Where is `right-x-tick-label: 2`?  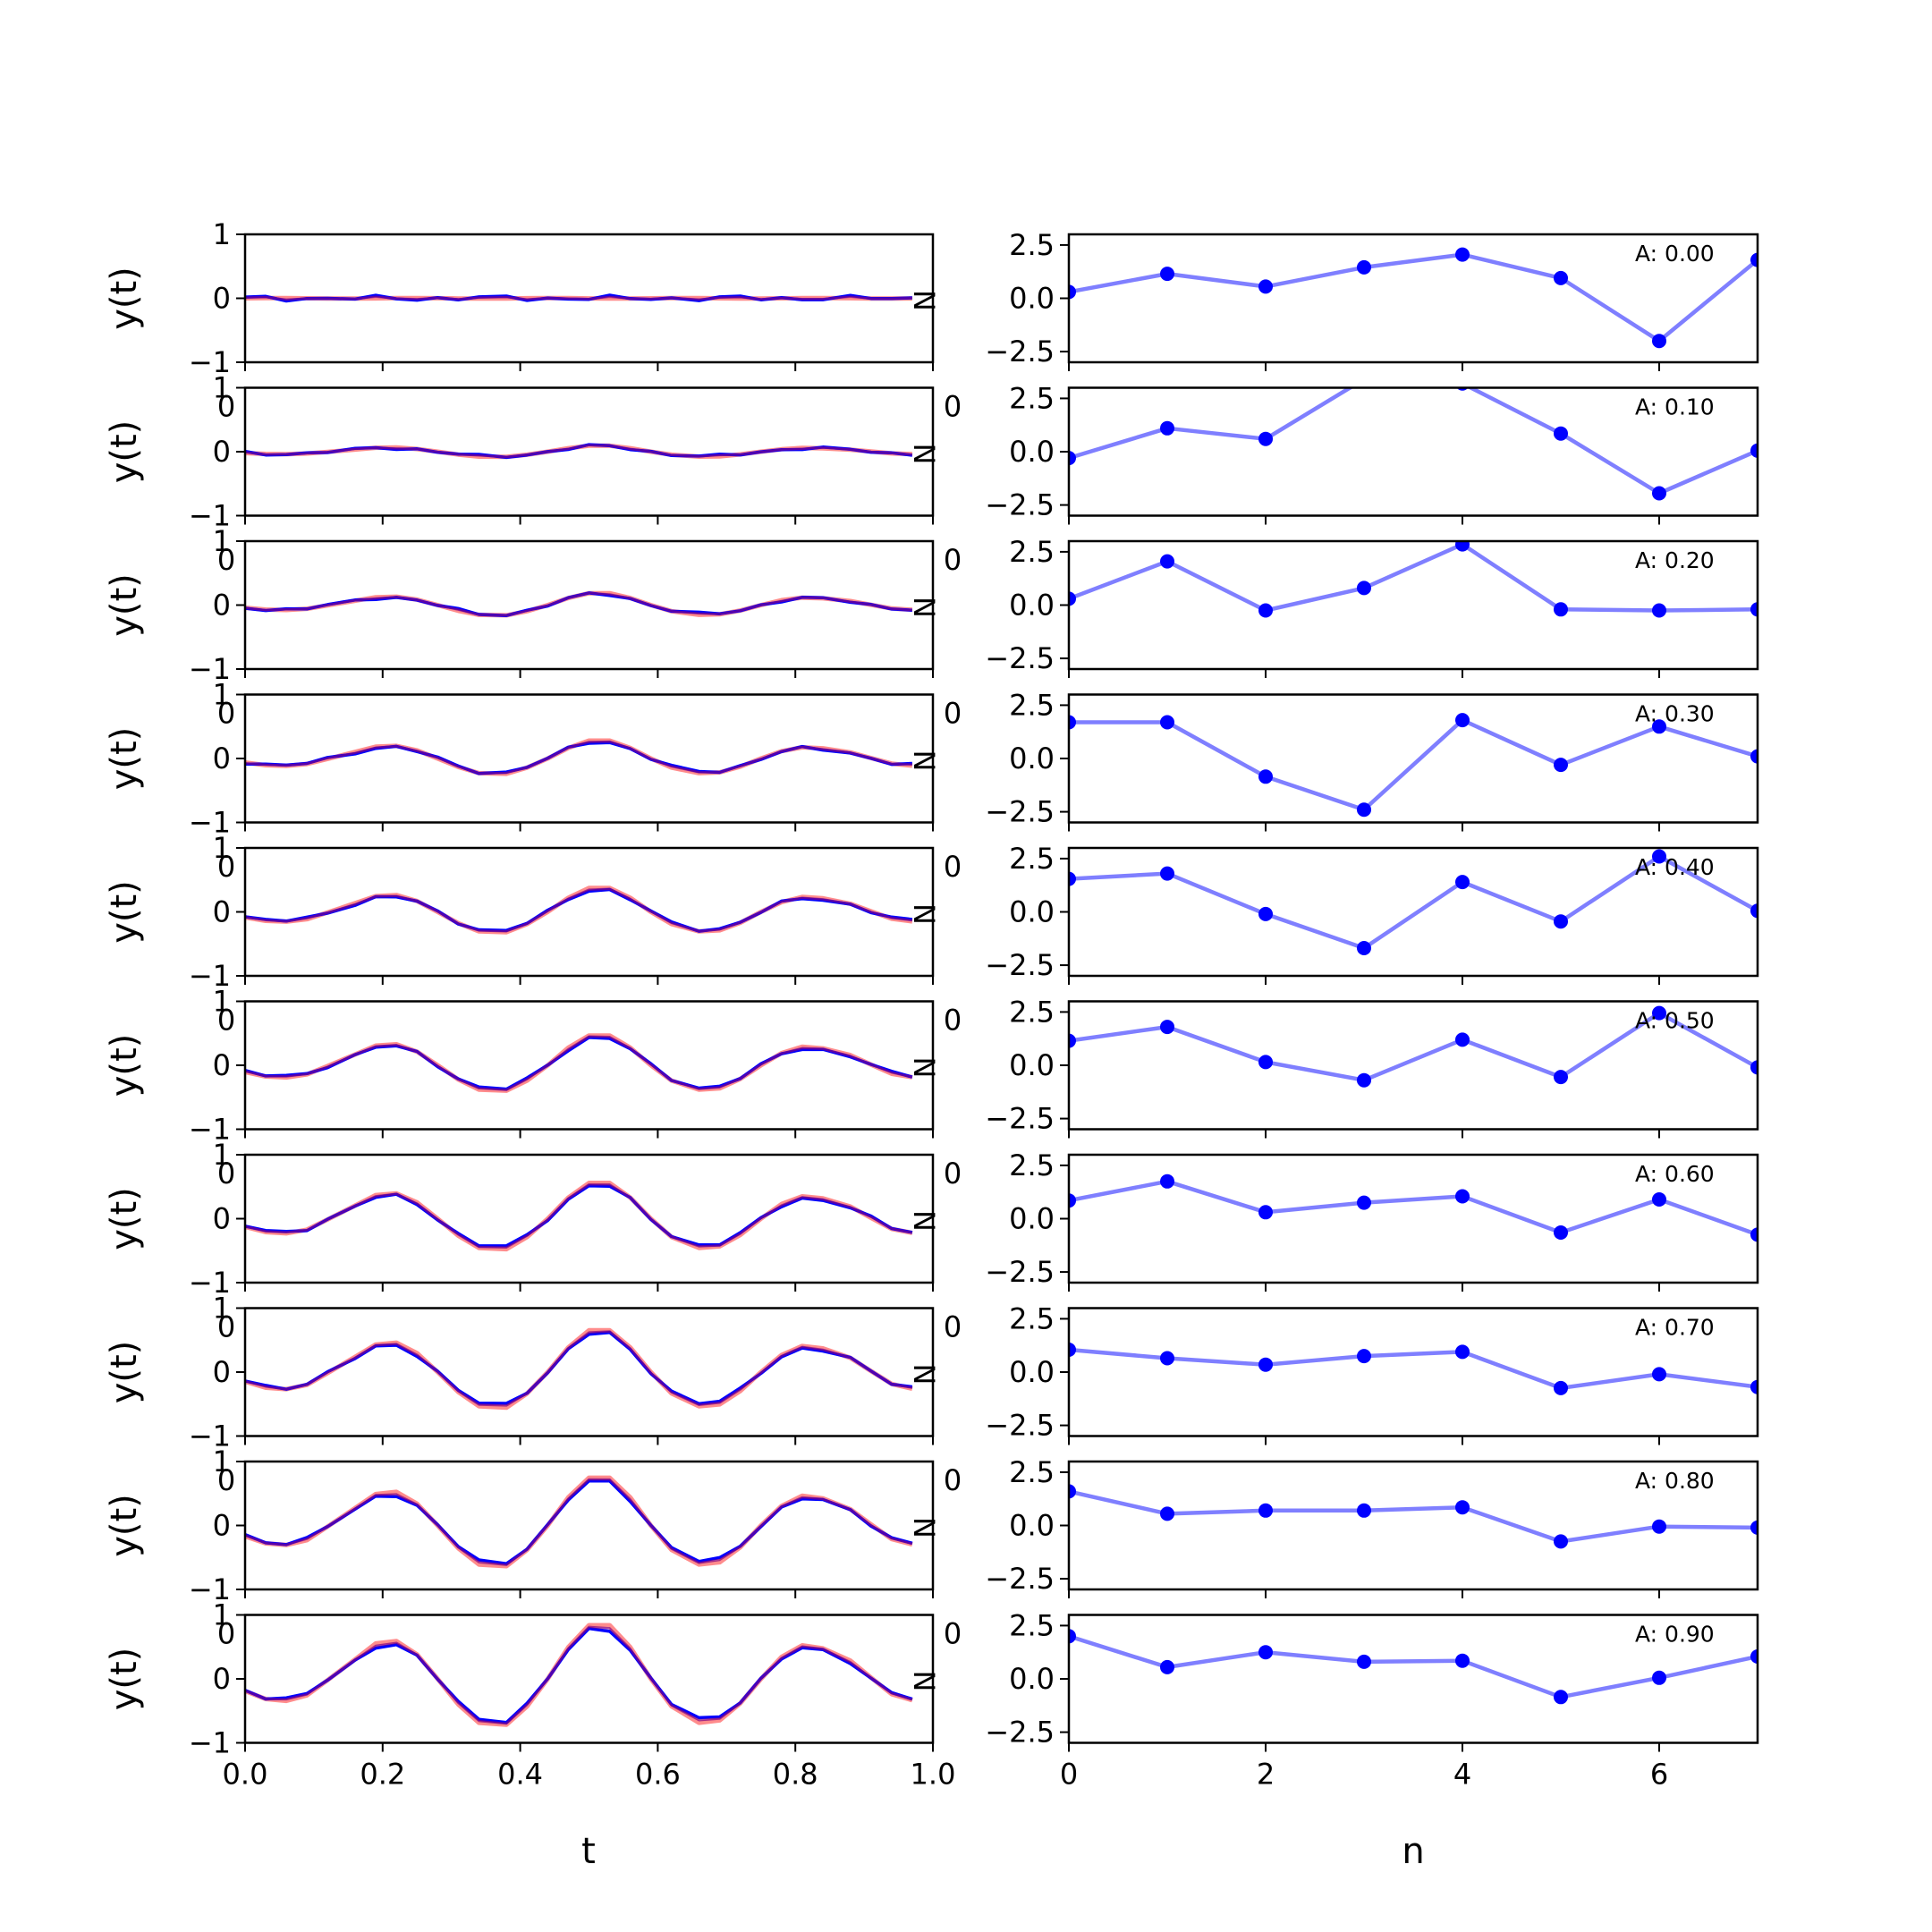
right-x-tick-label: 2 is located at coordinates (1266, 1775).